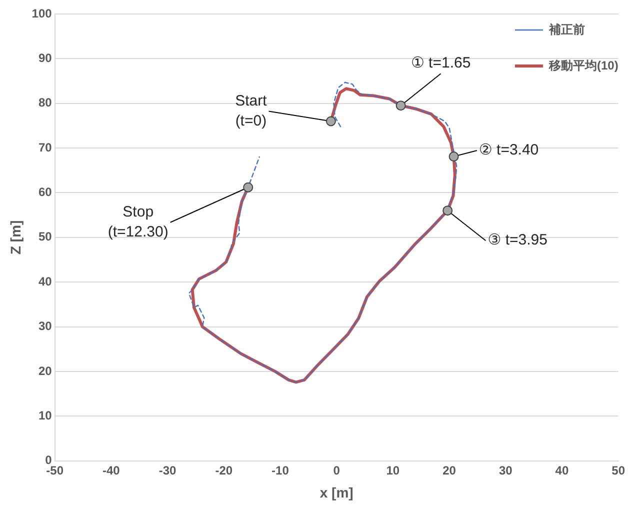 Image resolution: width=628 pixels, height=512 pixels. Describe the element at coordinates (449, 470) in the screenshot. I see `x-tick-label: 20` at that location.